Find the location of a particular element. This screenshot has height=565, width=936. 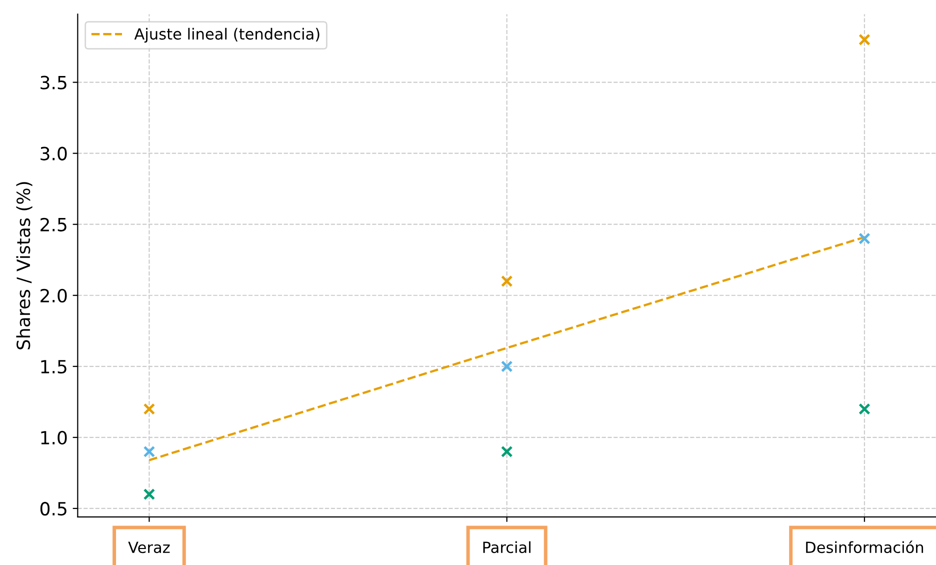

y-tick-label: 1.0 is located at coordinates (54, 437).